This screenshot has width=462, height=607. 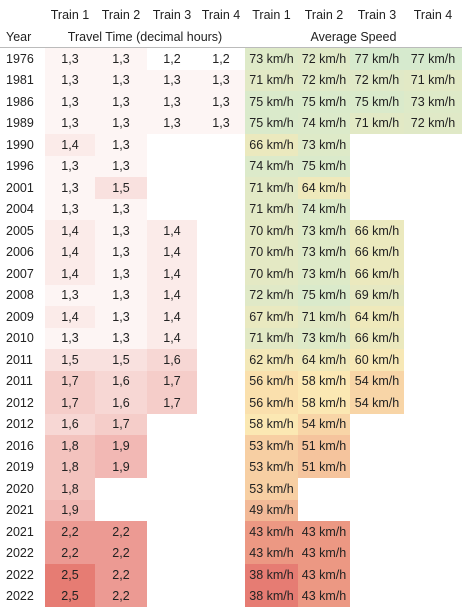 I want to click on year-cell: 1990, so click(x=22, y=145).